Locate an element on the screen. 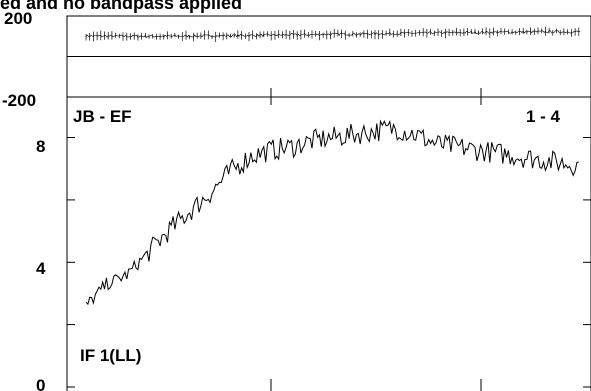  phase-trace is located at coordinates (333, 34).